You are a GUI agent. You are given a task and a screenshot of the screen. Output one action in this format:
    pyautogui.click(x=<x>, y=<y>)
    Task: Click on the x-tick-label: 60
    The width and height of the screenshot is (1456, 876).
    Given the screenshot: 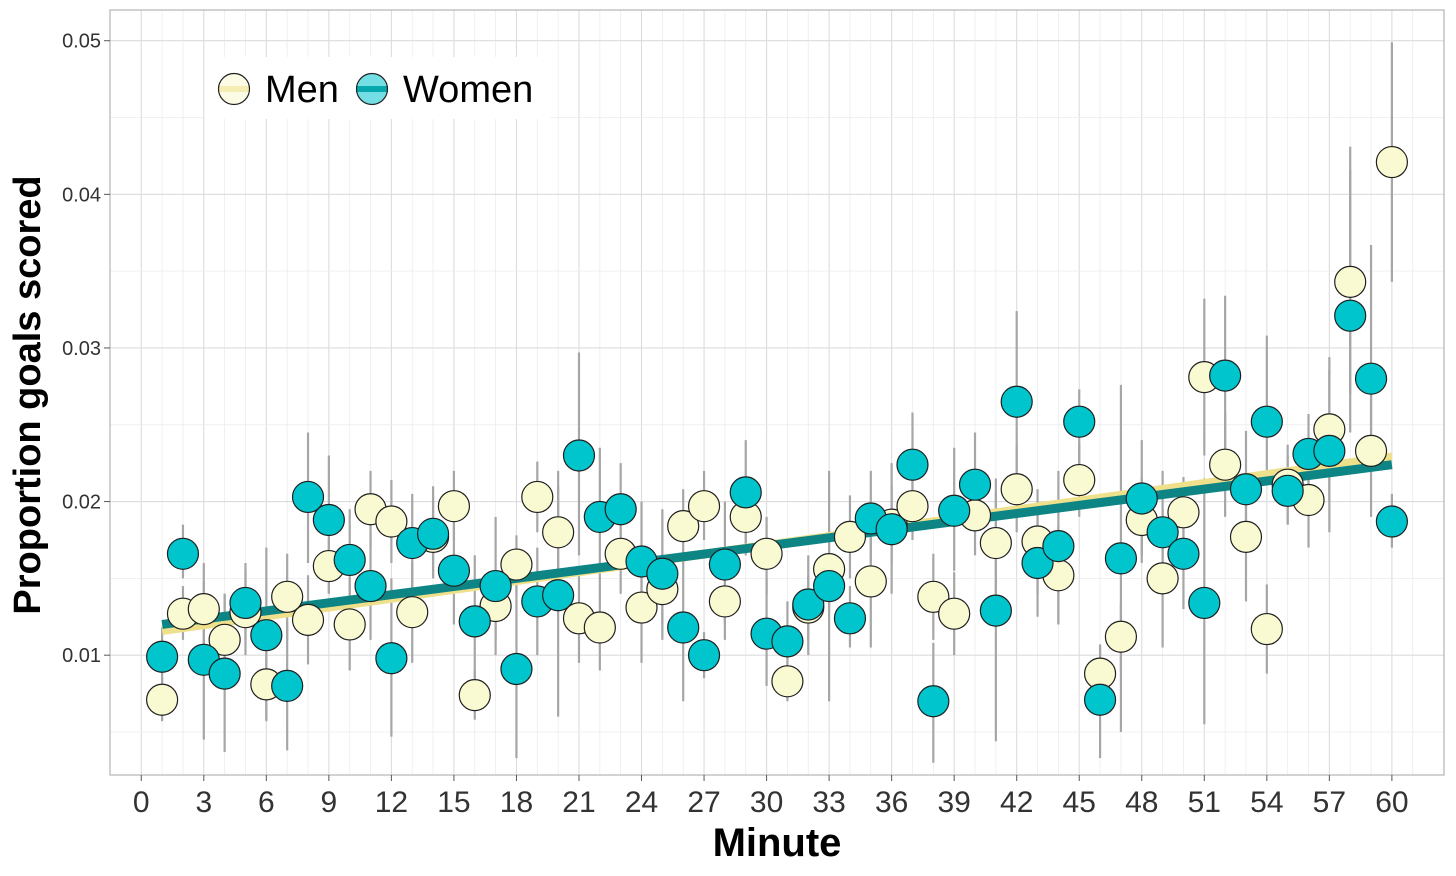 What is the action you would take?
    pyautogui.click(x=1391, y=802)
    